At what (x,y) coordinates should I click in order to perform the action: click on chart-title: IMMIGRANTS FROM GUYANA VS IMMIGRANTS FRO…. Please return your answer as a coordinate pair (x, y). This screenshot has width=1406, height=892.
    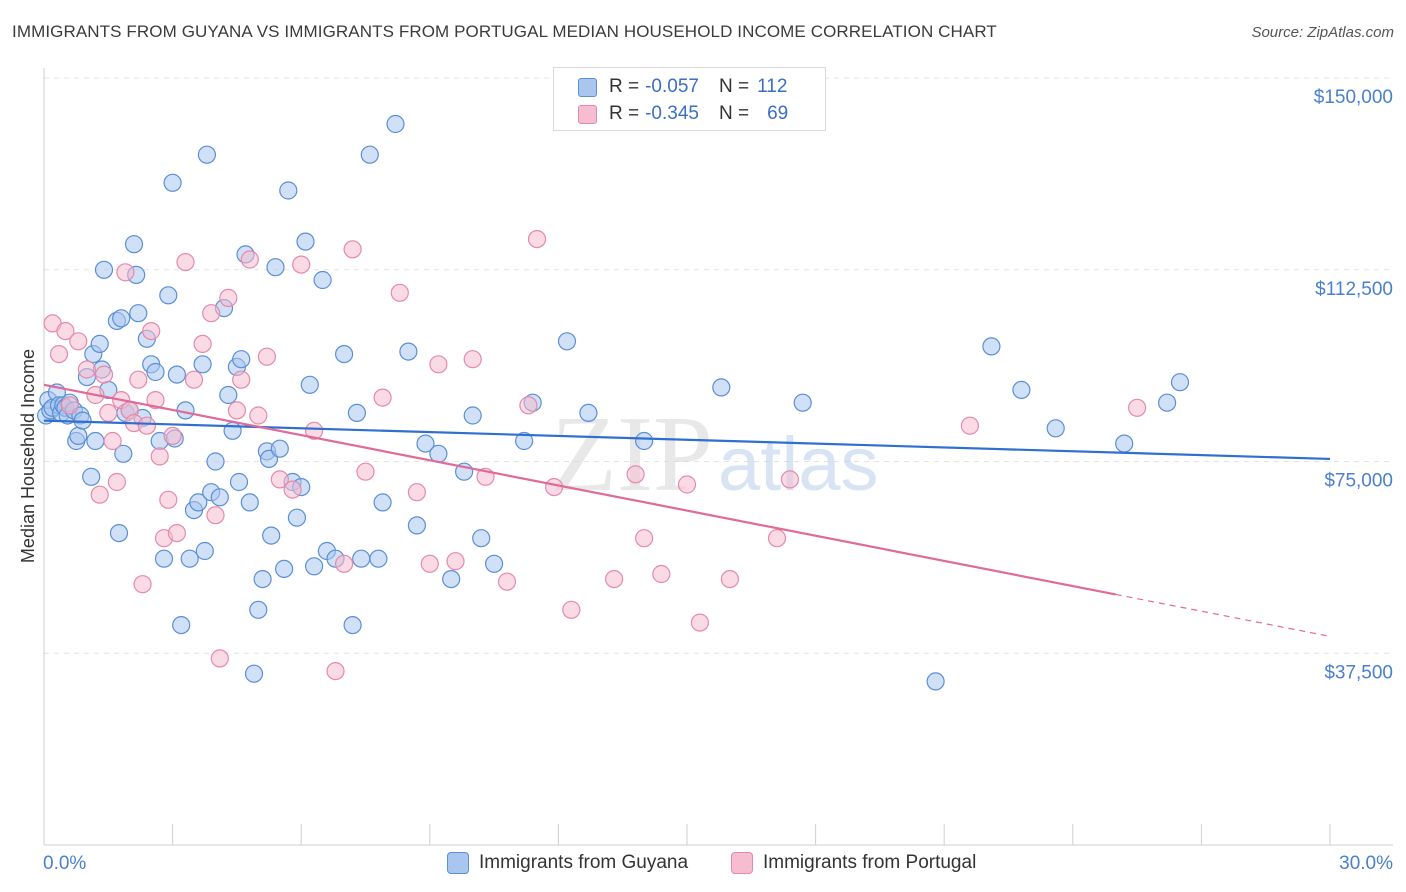
    Looking at the image, I should click on (504, 31).